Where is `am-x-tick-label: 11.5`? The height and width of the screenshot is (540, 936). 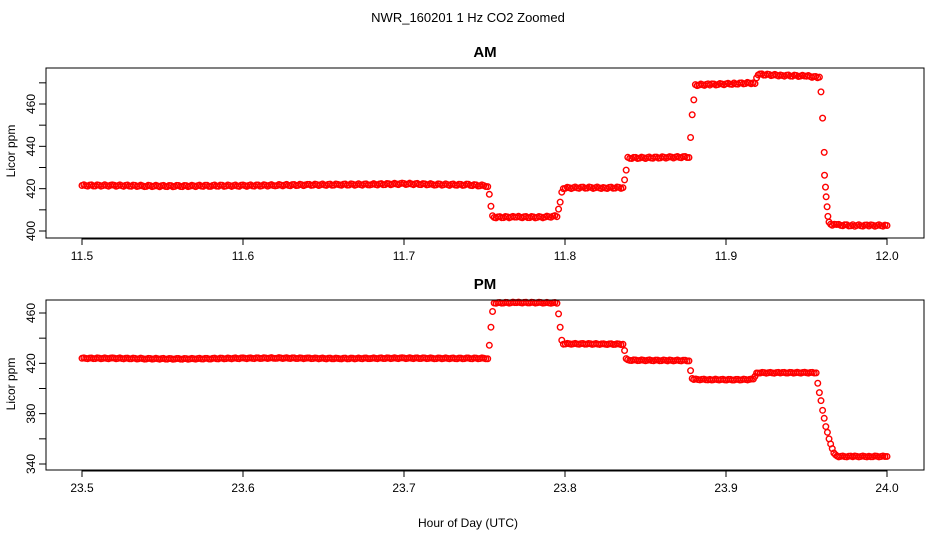
am-x-tick-label: 11.5 is located at coordinates (82, 256).